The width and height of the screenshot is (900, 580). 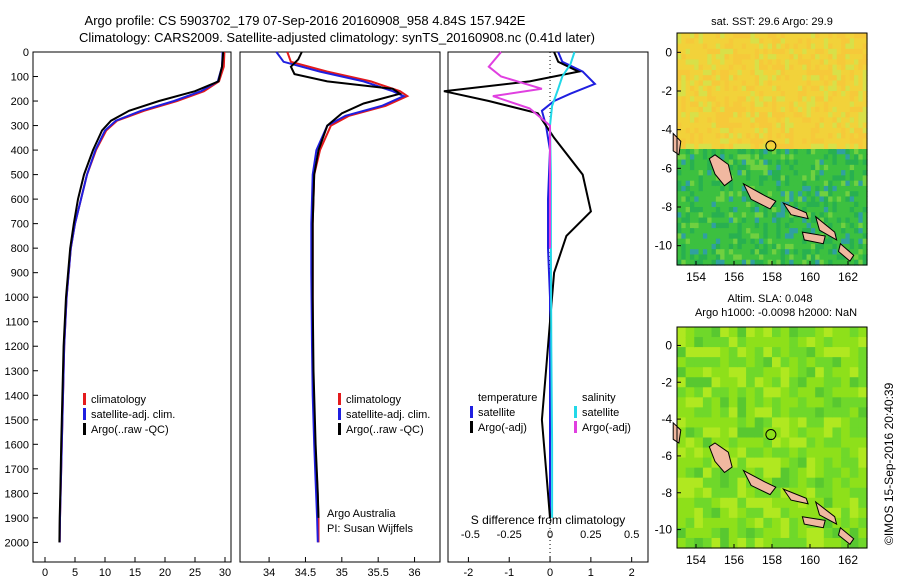 What do you see at coordinates (377, 573) in the screenshot?
I see `x-tick-label: 35.5` at bounding box center [377, 573].